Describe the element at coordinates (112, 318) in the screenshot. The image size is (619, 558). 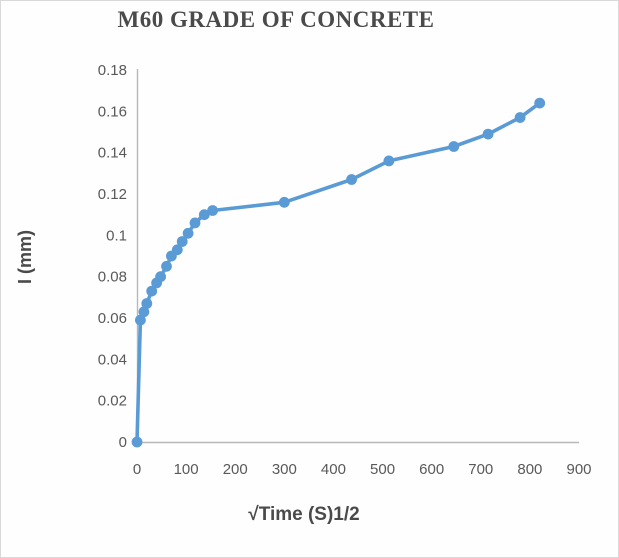
I see `y-tick-label: 0.06` at that location.